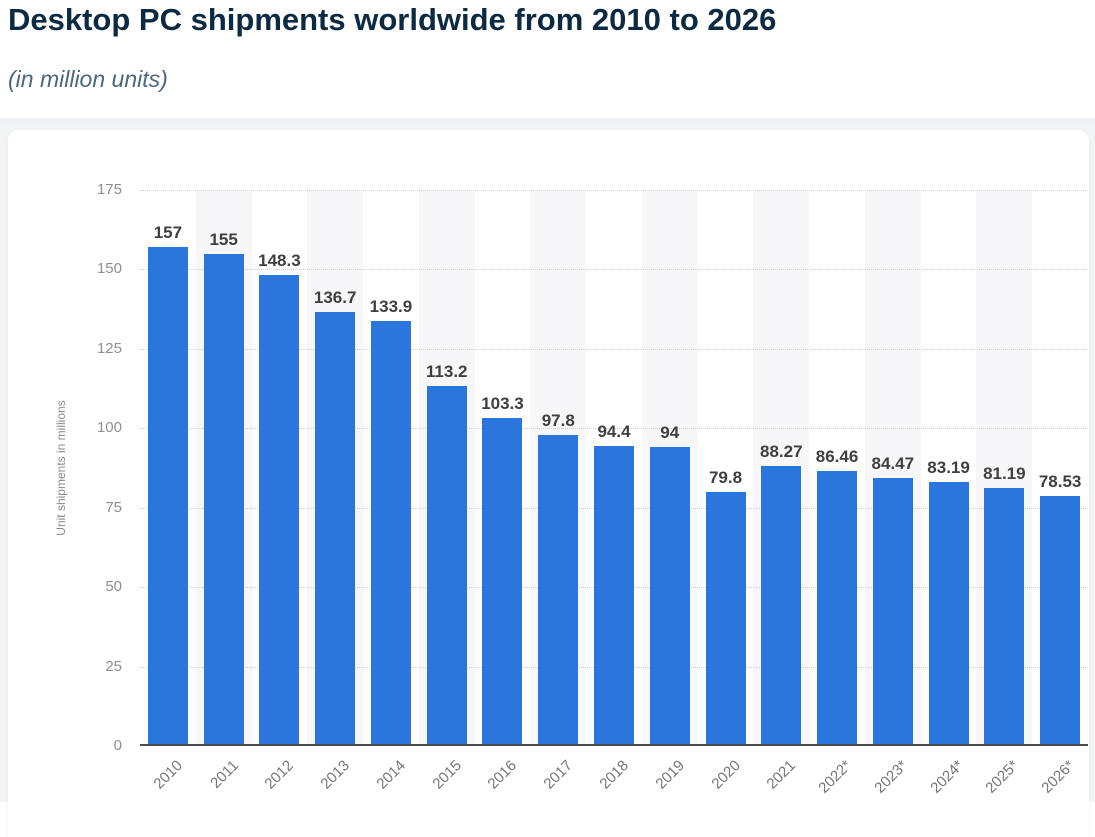 The image size is (1095, 837). I want to click on bar-value-label: 136.7, so click(335, 297).